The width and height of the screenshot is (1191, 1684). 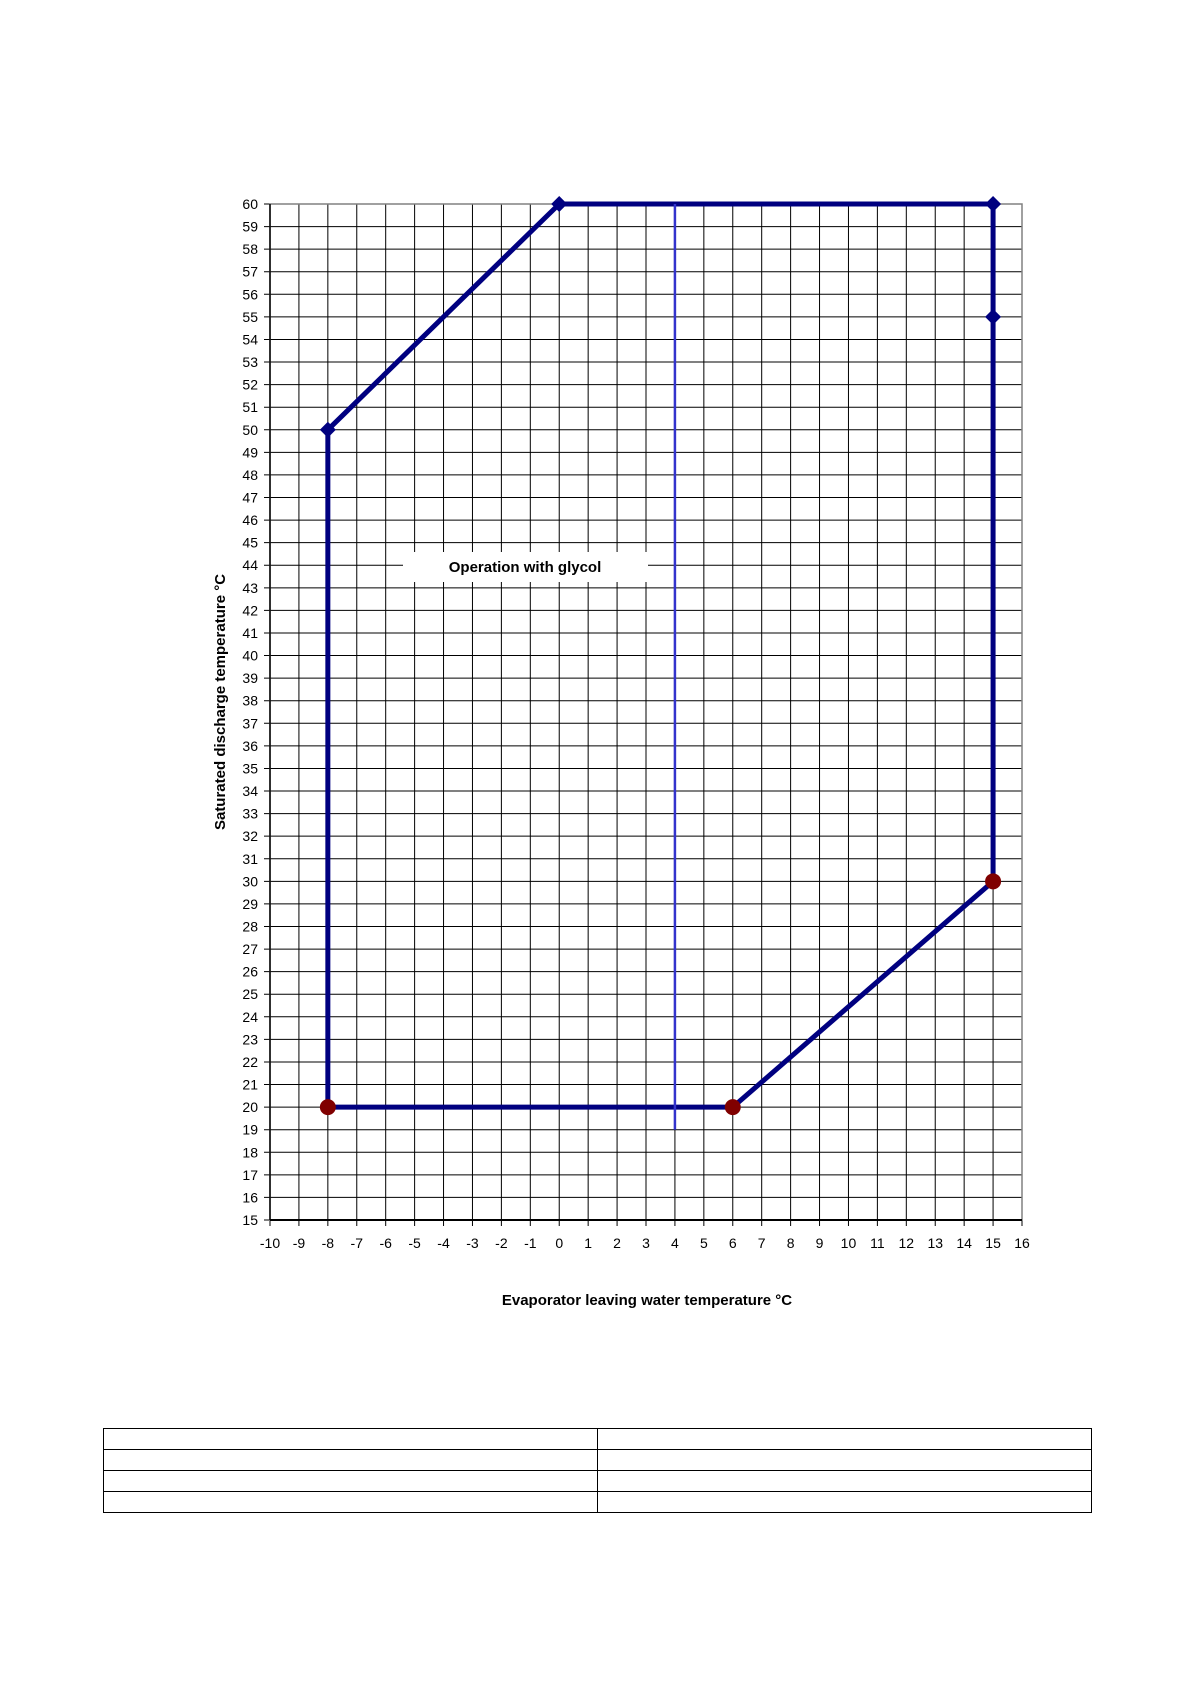 I want to click on y-tick-label: 32, so click(x=250, y=836).